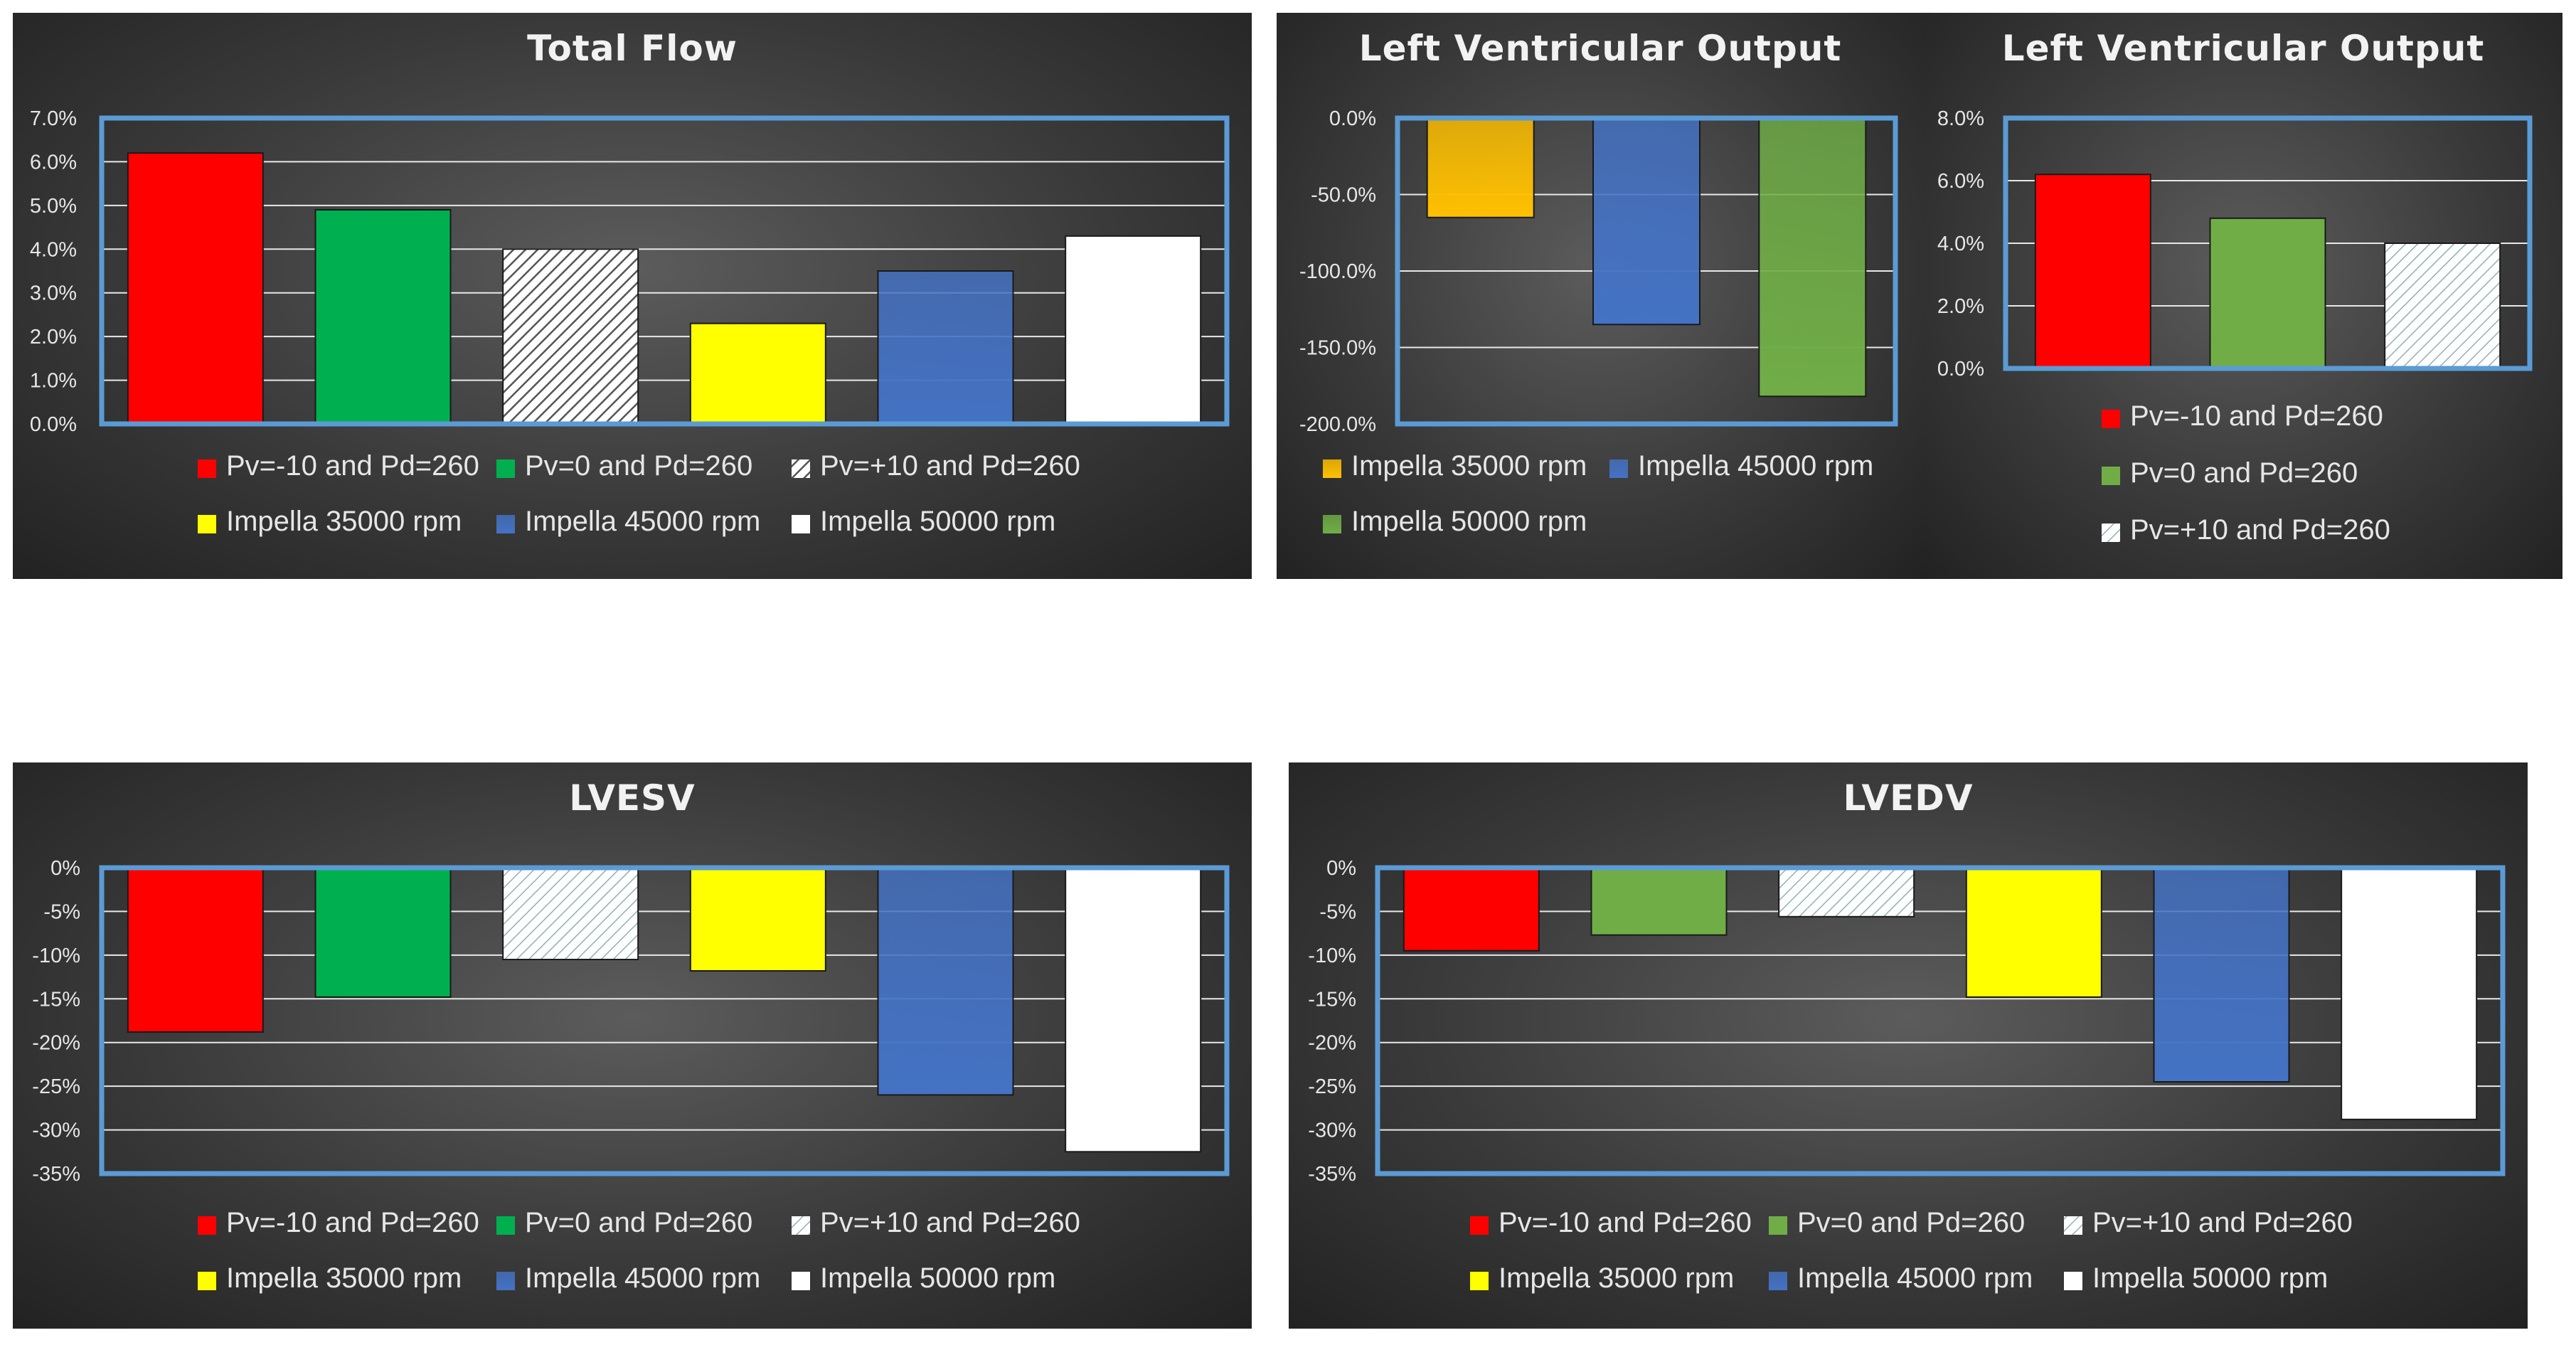 This screenshot has height=1345, width=2576. Describe the element at coordinates (1337, 911) in the screenshot. I see `y-tick-label: -5%` at that location.